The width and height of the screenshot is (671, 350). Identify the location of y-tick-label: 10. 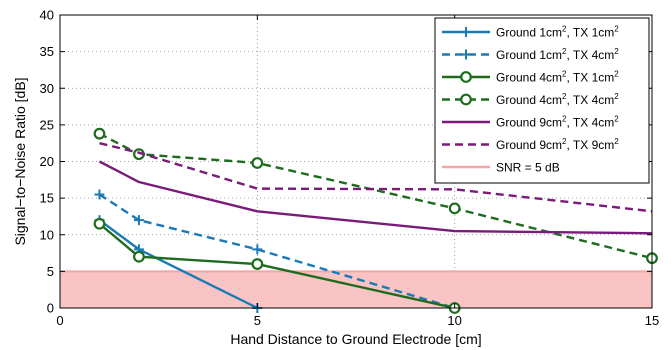
(47, 234).